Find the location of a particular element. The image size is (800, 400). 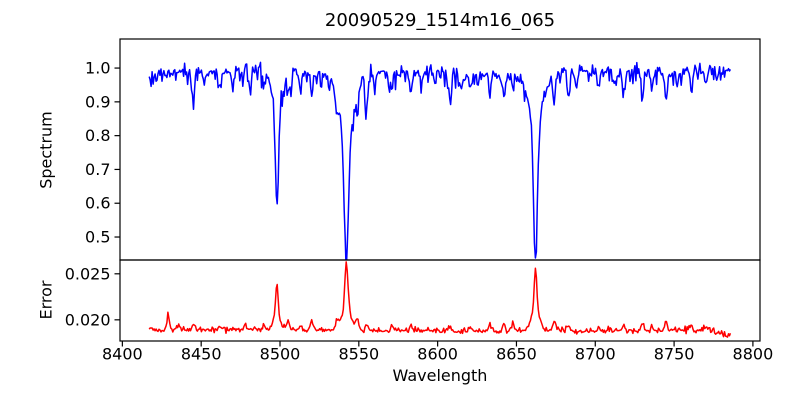

error-line is located at coordinates (440, 299).